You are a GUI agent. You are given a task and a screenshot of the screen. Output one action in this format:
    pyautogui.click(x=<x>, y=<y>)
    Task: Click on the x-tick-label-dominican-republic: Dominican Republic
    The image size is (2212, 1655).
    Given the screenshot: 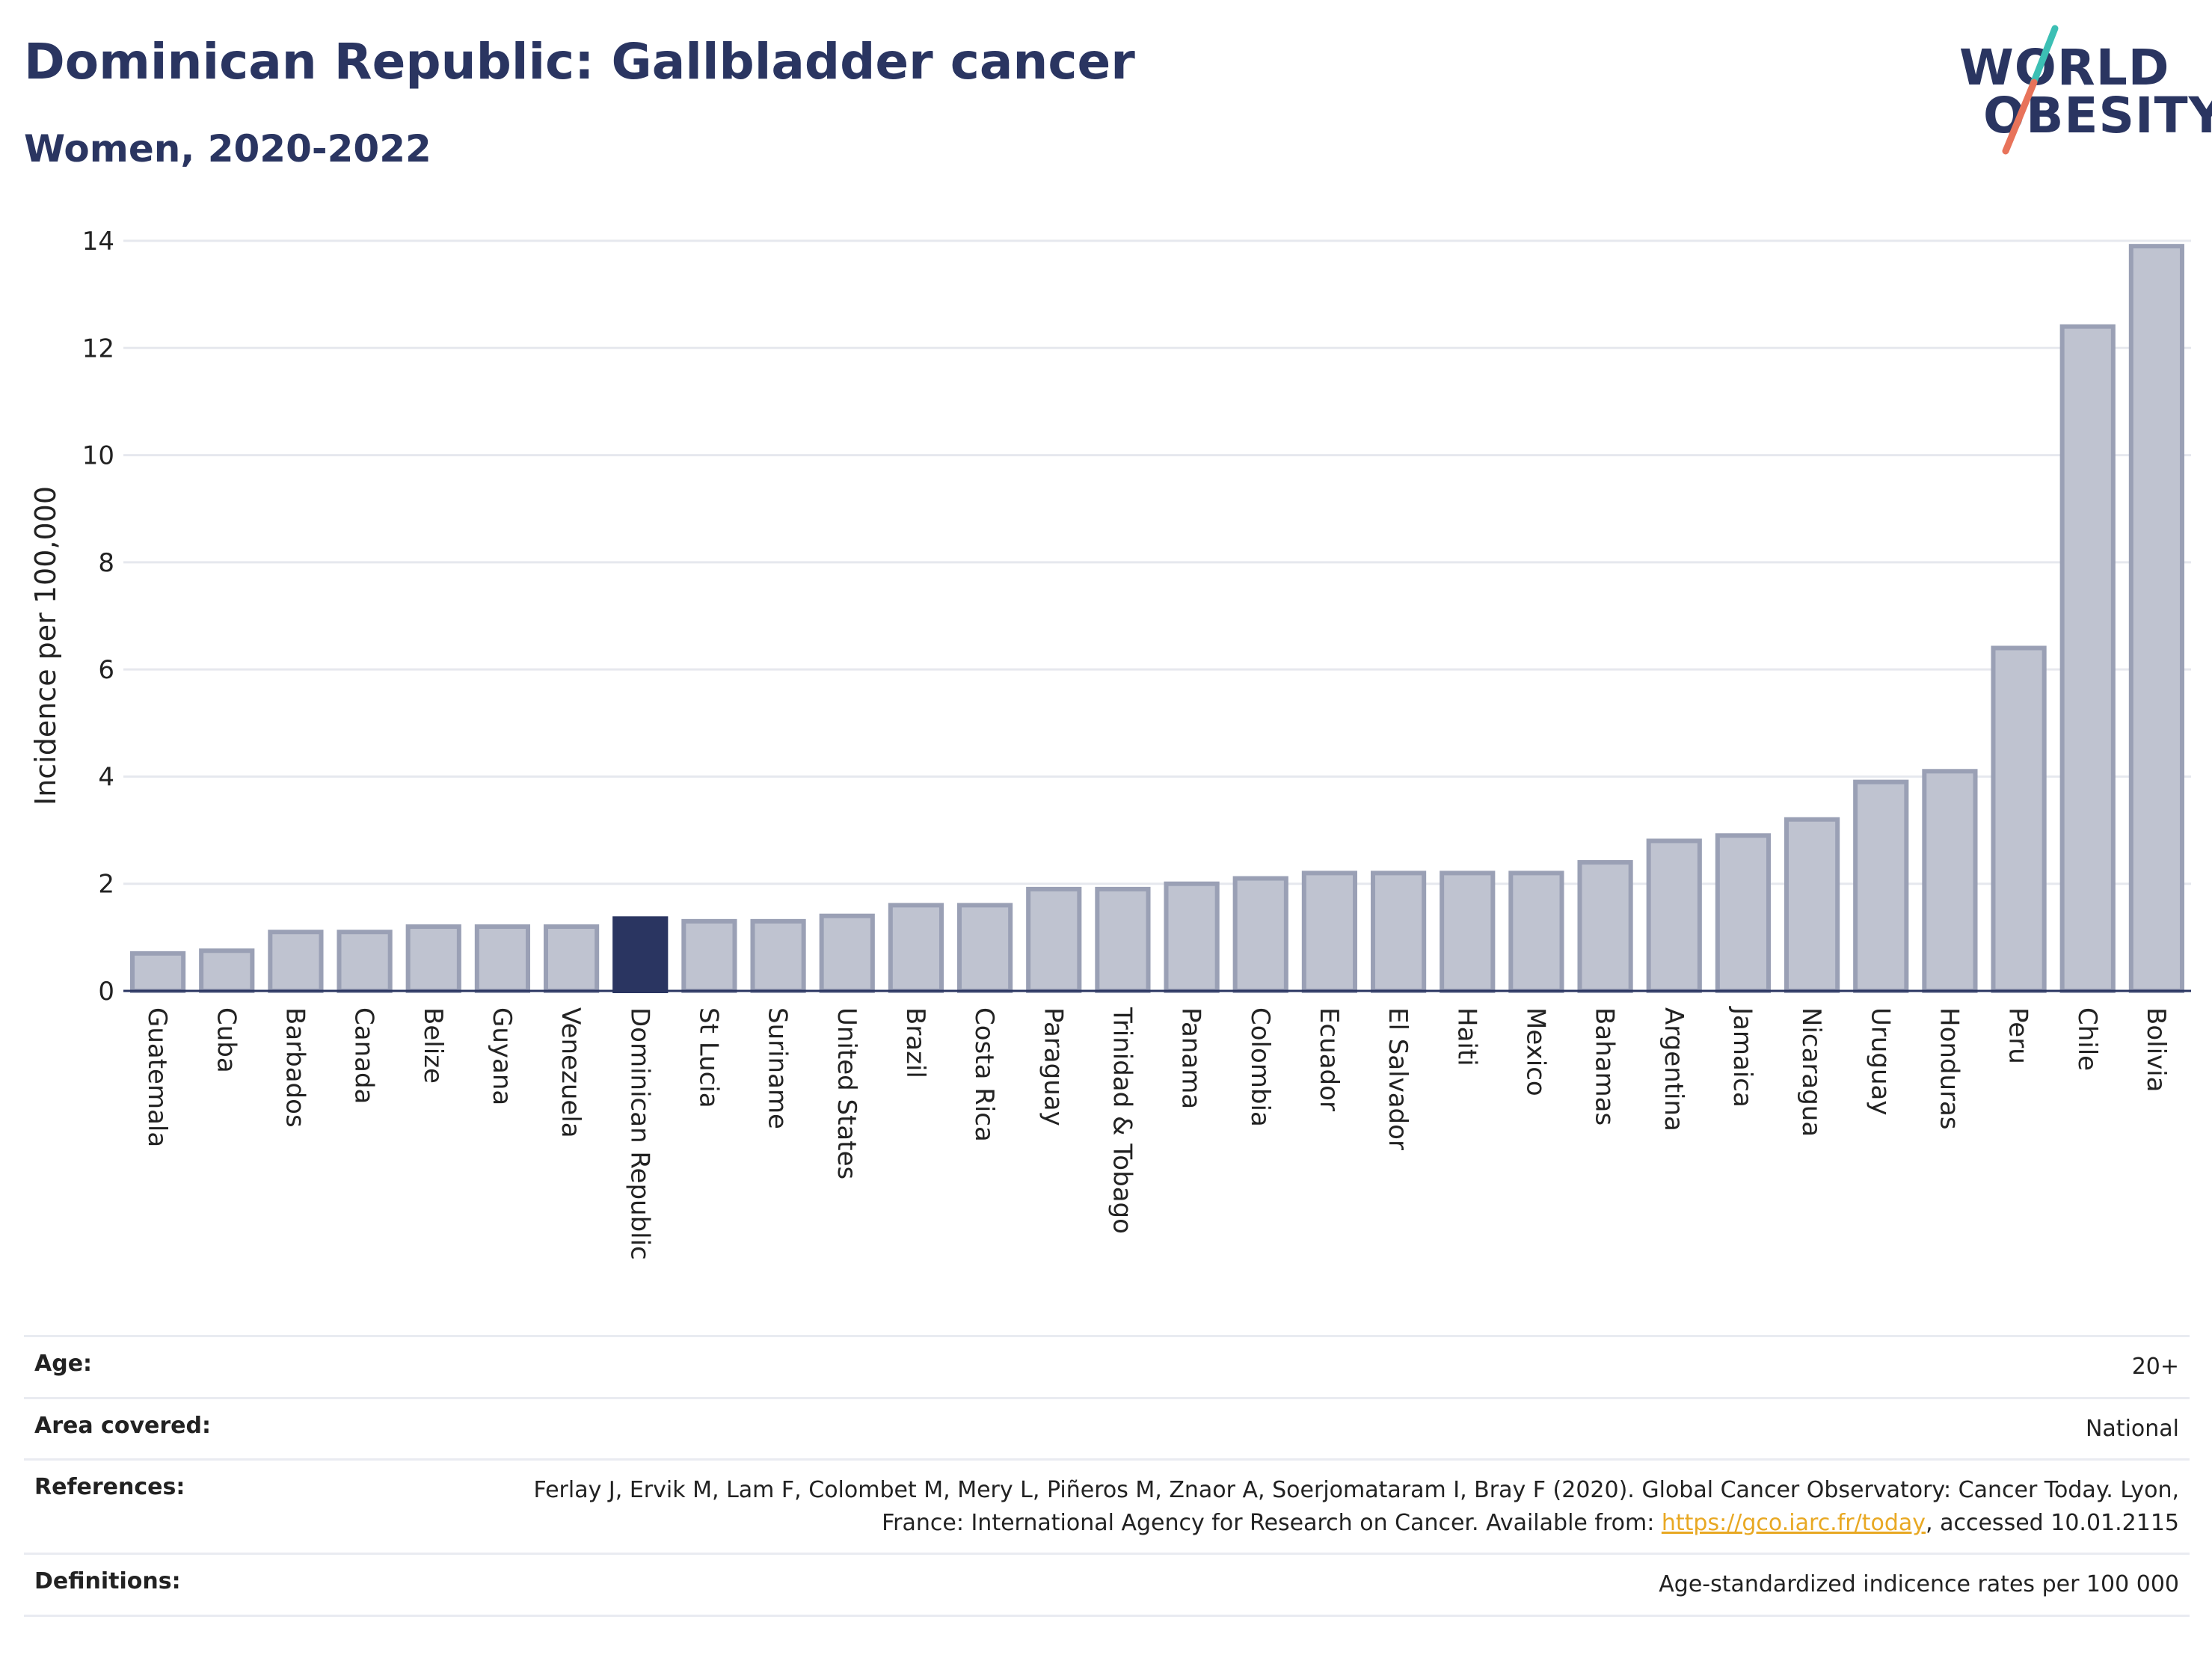 What is the action you would take?
    pyautogui.click(x=639, y=1133)
    